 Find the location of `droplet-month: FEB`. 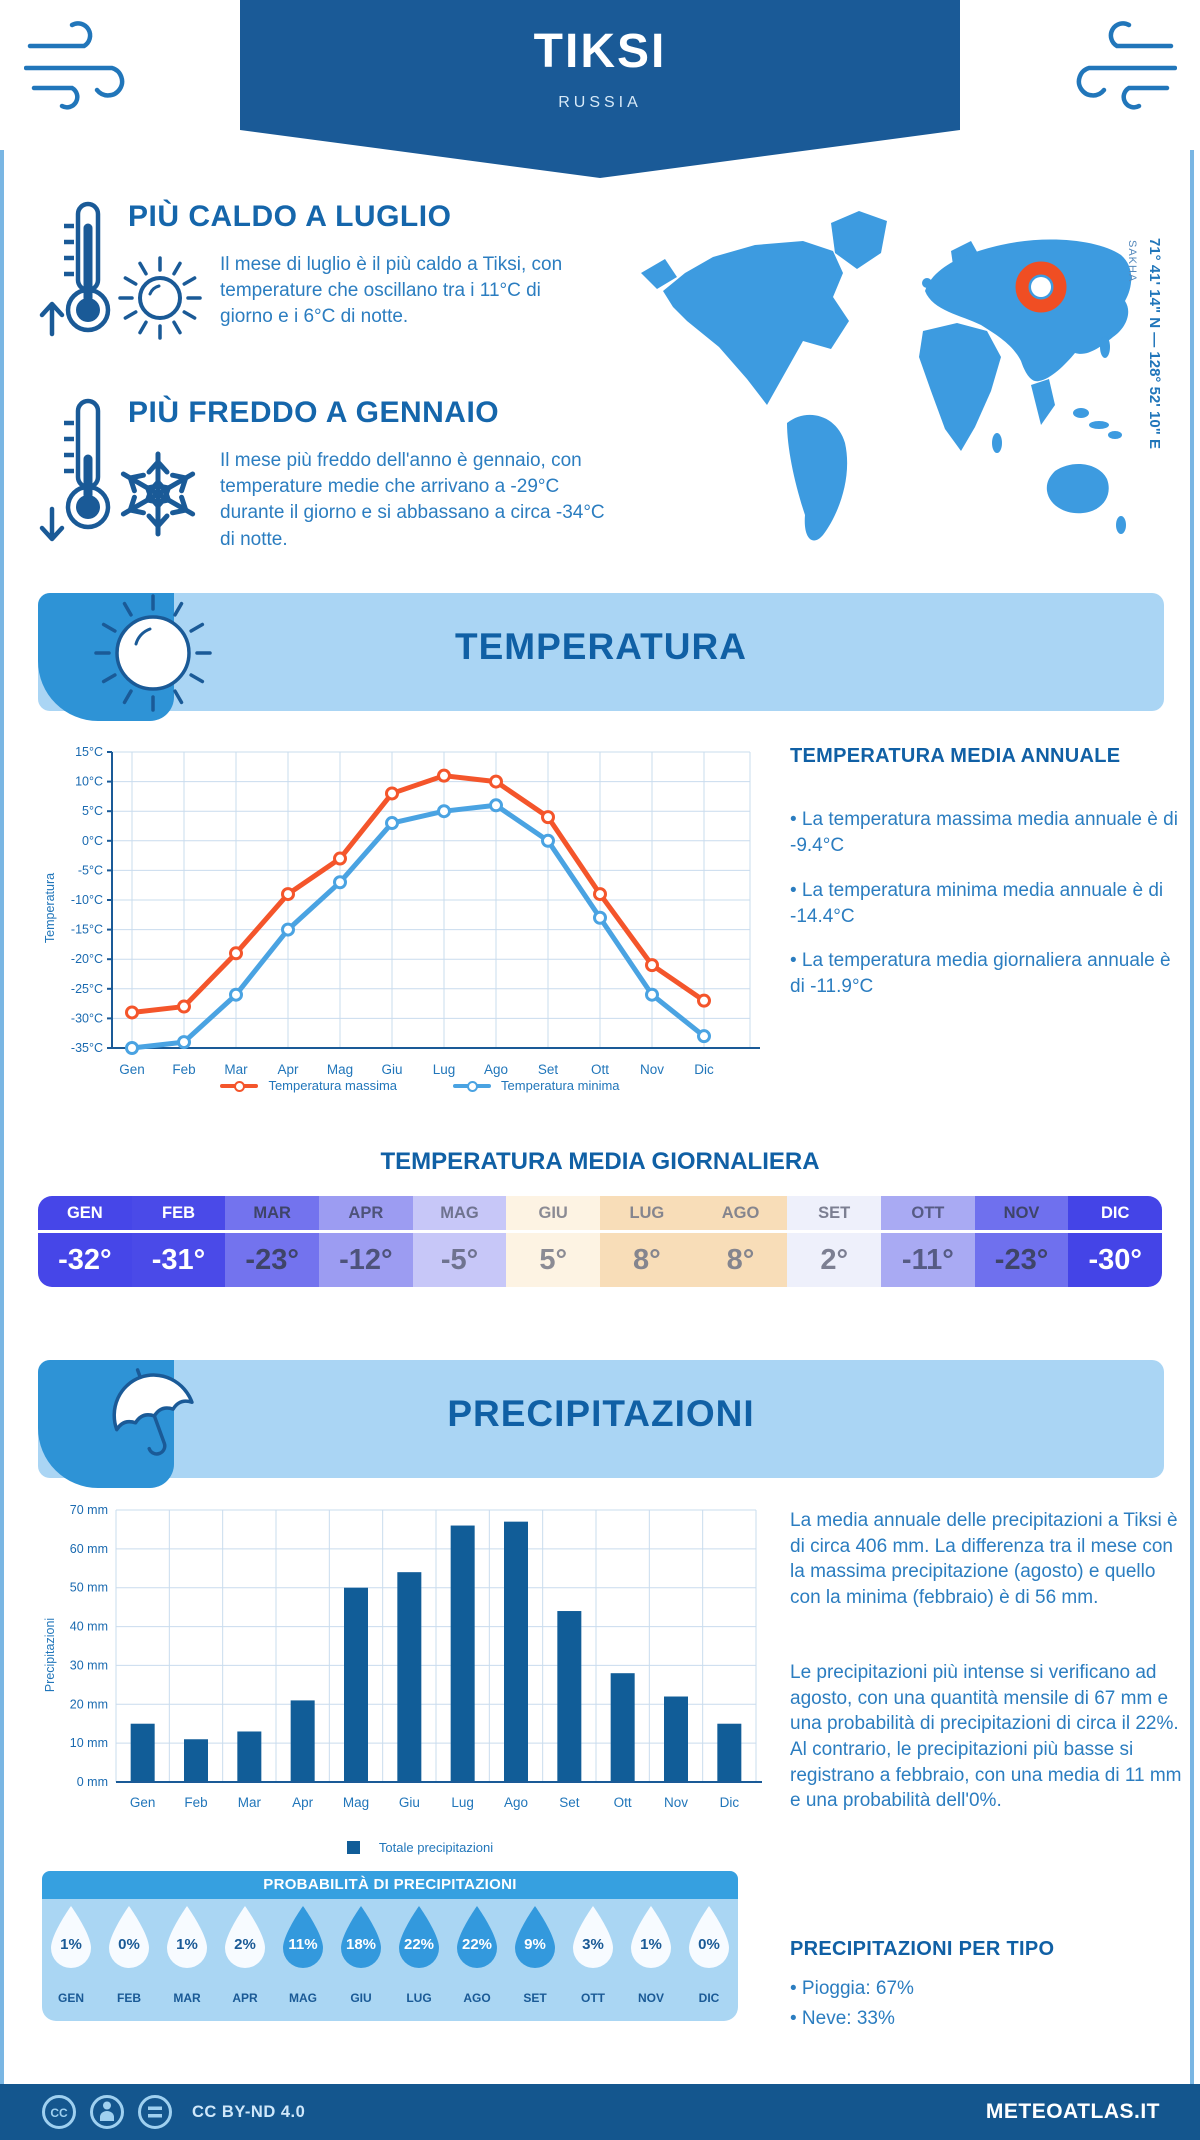

droplet-month: FEB is located at coordinates (129, 1998).